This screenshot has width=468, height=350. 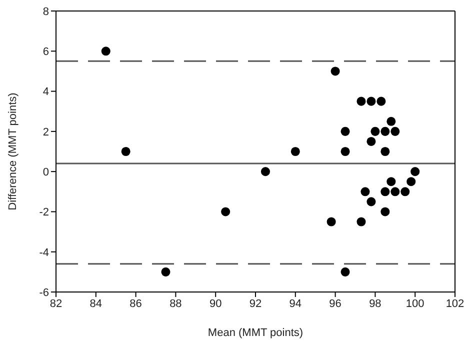 What do you see at coordinates (45, 12) in the screenshot?
I see `y-tick-label: 8` at bounding box center [45, 12].